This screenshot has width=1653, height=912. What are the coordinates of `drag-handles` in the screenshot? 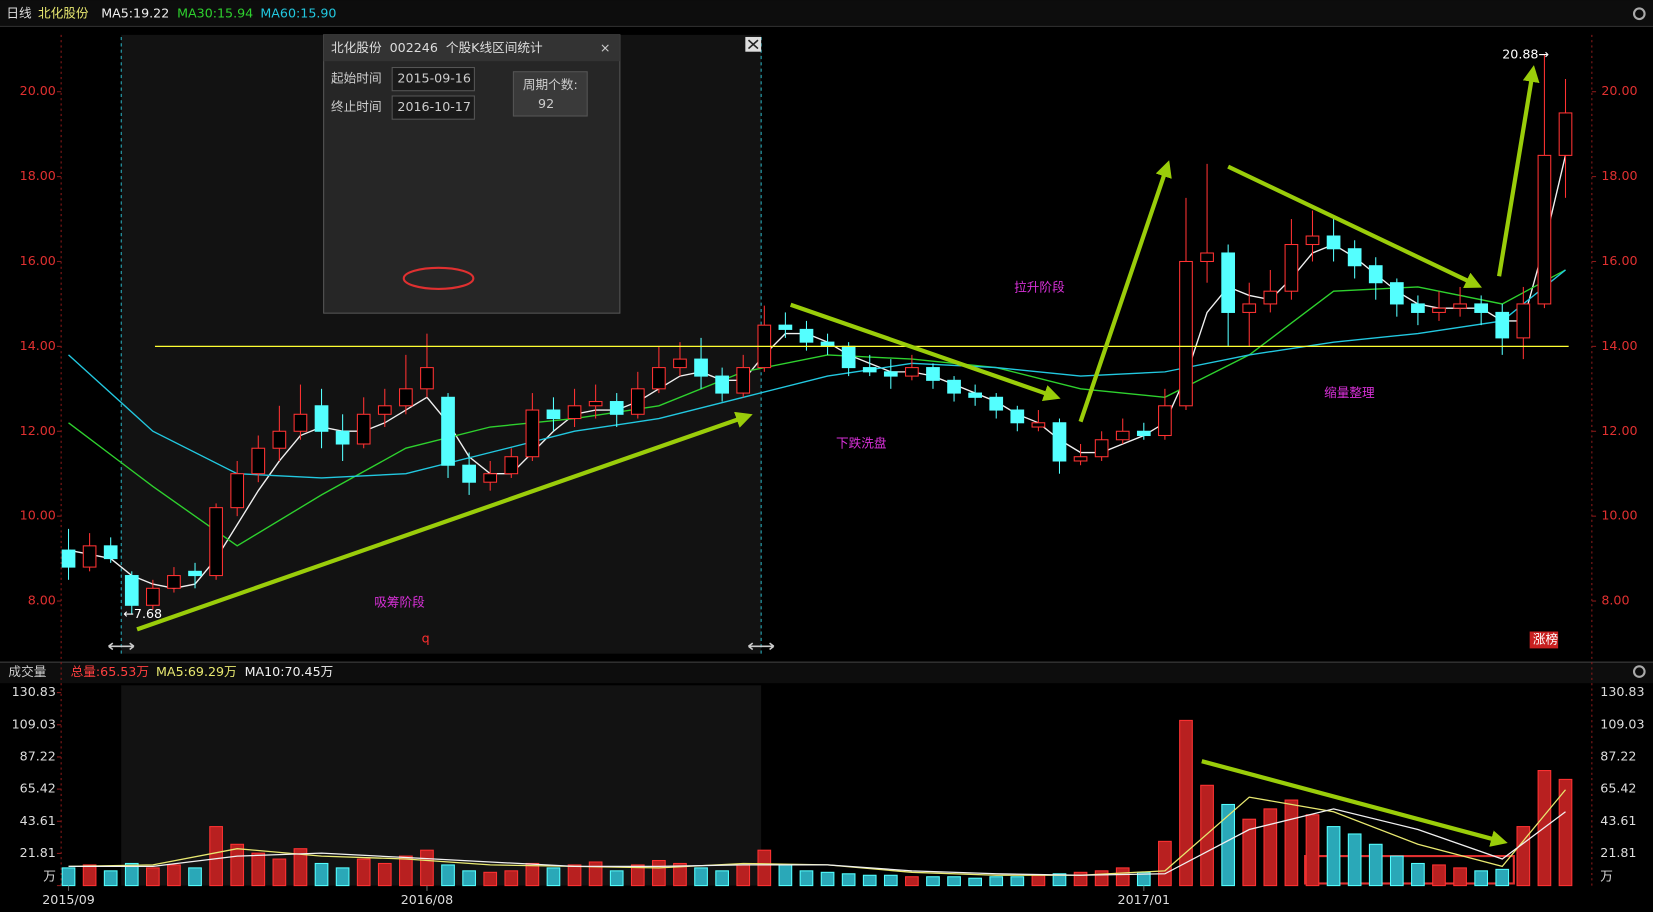 It's located at (441, 646).